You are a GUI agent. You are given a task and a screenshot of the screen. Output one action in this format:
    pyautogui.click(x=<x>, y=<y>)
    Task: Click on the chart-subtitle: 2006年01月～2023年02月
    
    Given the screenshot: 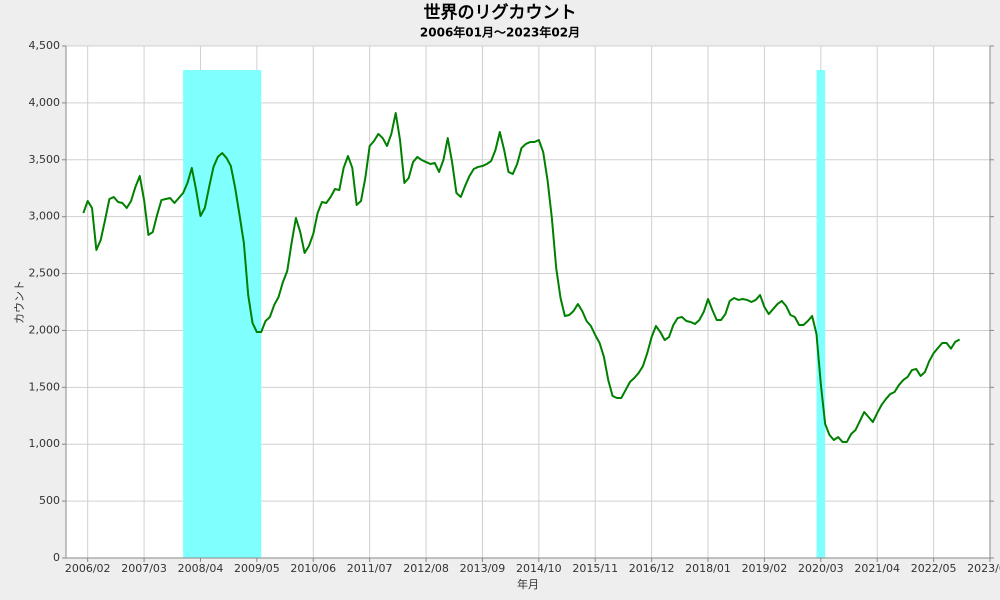 What is the action you would take?
    pyautogui.click(x=500, y=32)
    